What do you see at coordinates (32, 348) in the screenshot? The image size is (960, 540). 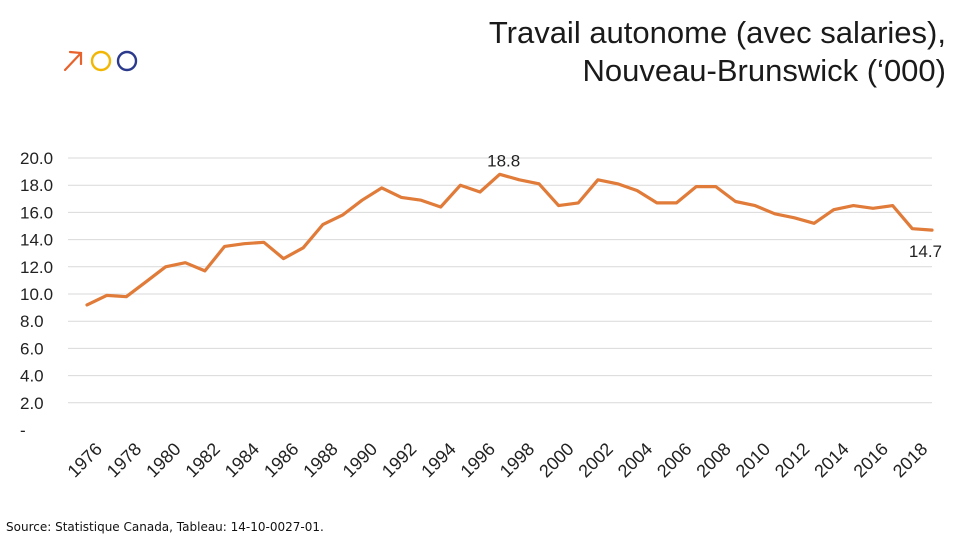 I see `y-tick-label: 6.0` at bounding box center [32, 348].